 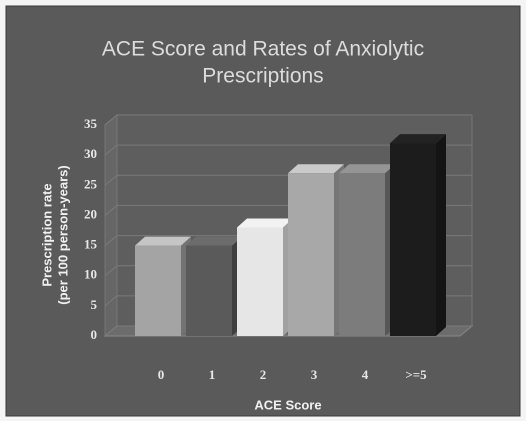 What do you see at coordinates (91, 183) in the screenshot?
I see `y-tick-label: 25` at bounding box center [91, 183].